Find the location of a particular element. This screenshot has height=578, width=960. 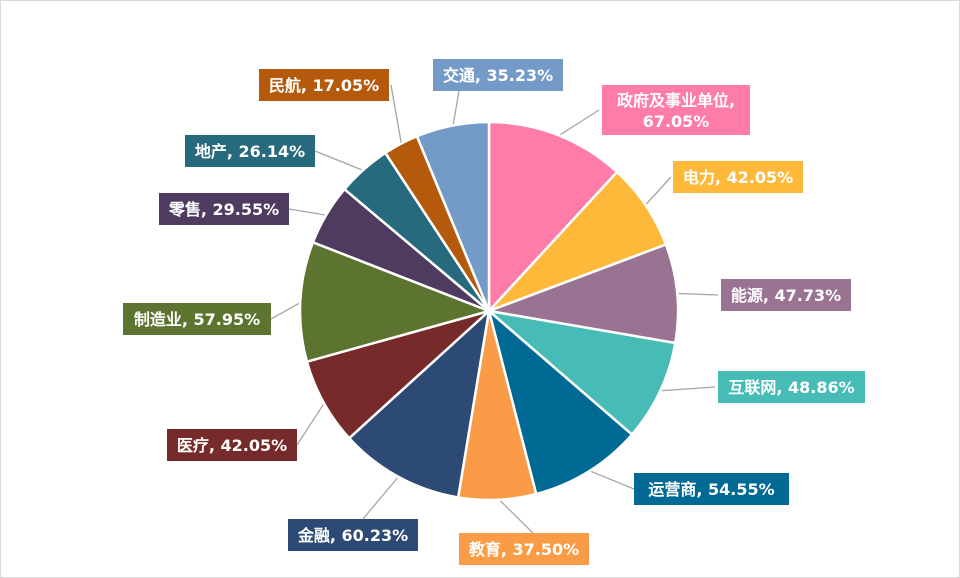

data-label-text: 医疗, 42.05% is located at coordinates (232, 445).